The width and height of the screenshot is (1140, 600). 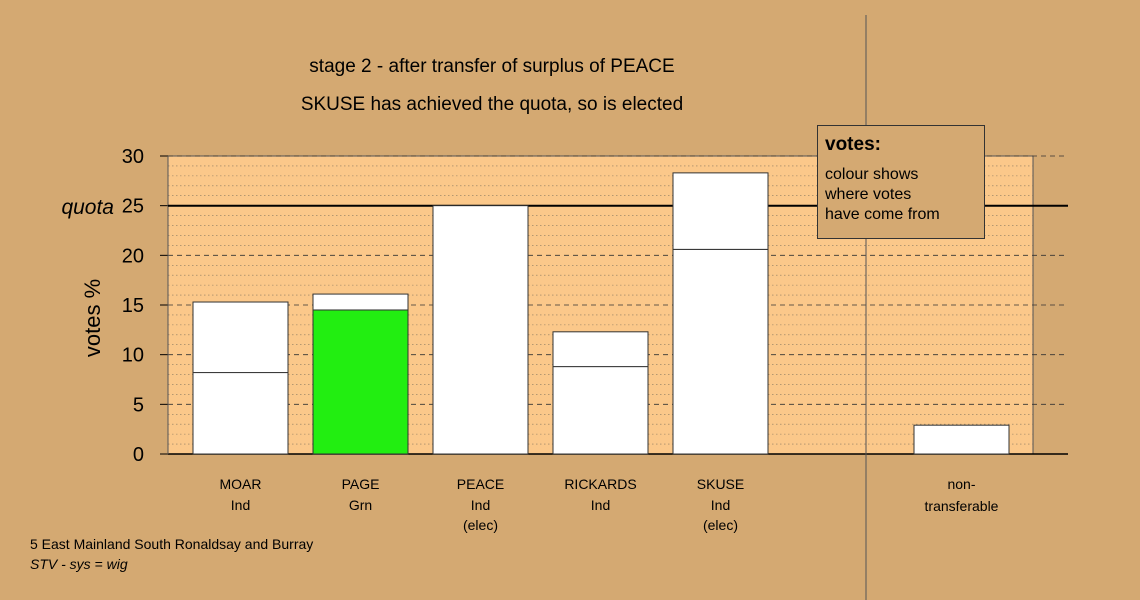 What do you see at coordinates (480, 484) in the screenshot?
I see `x-label-name: PEACE` at bounding box center [480, 484].